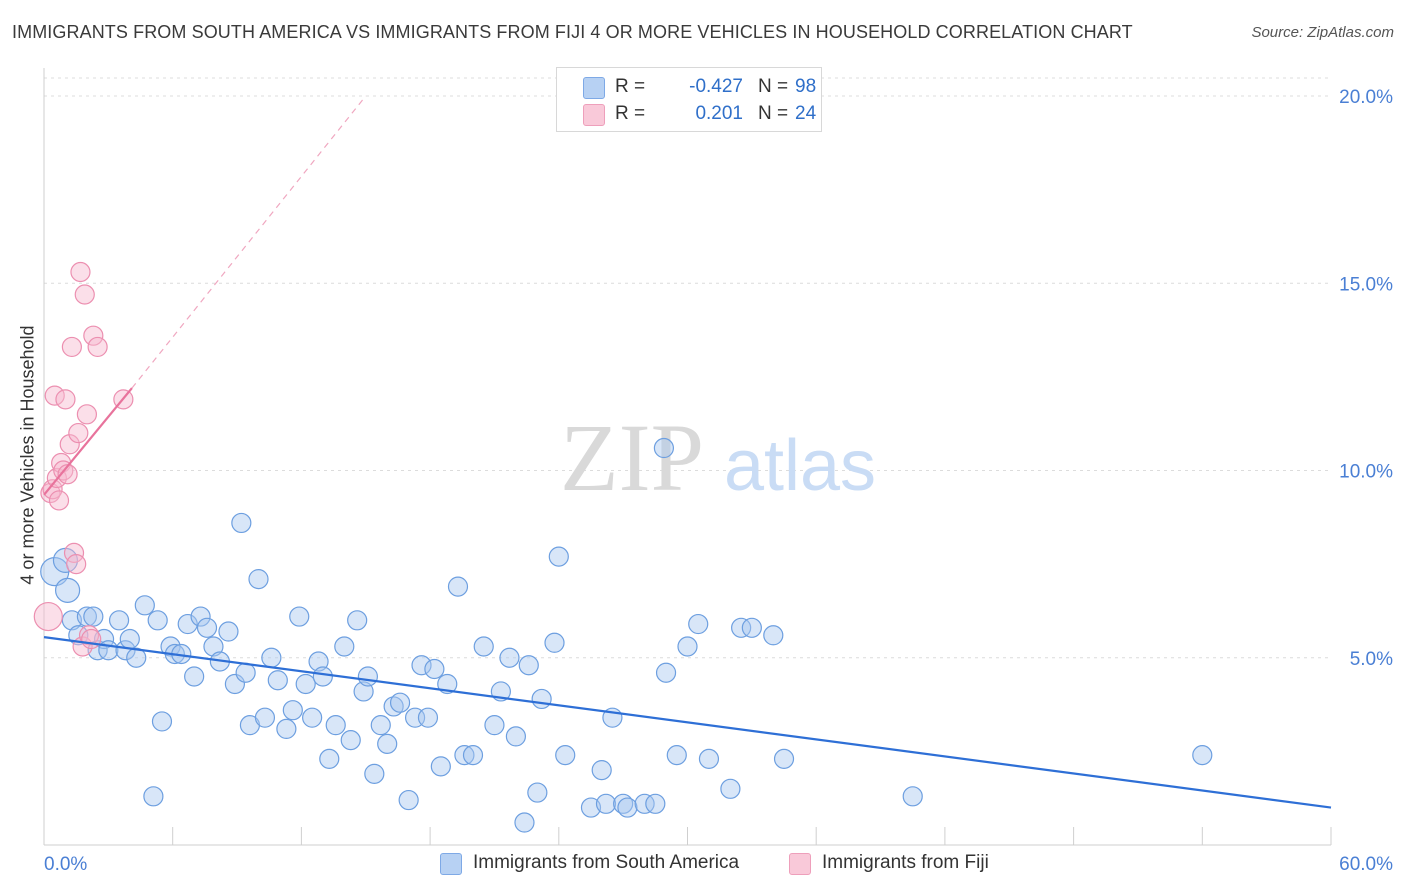 This screenshot has width=1406, height=892. I want to click on y-tick-label: 10.0%, so click(1366, 472).